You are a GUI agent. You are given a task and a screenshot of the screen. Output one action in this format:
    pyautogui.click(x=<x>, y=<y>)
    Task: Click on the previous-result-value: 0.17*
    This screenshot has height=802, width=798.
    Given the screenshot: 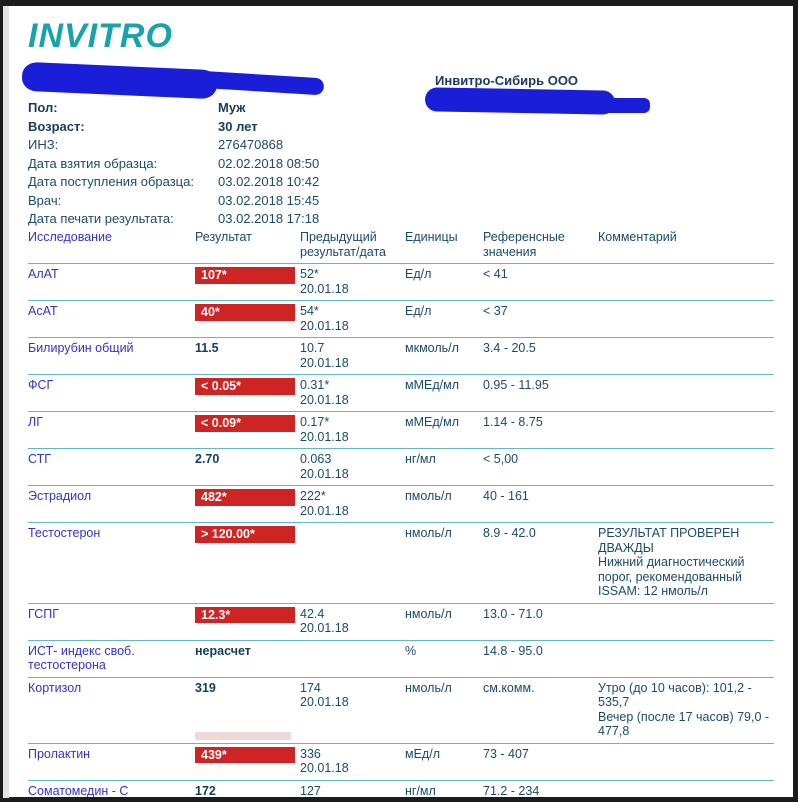 What is the action you would take?
    pyautogui.click(x=315, y=422)
    